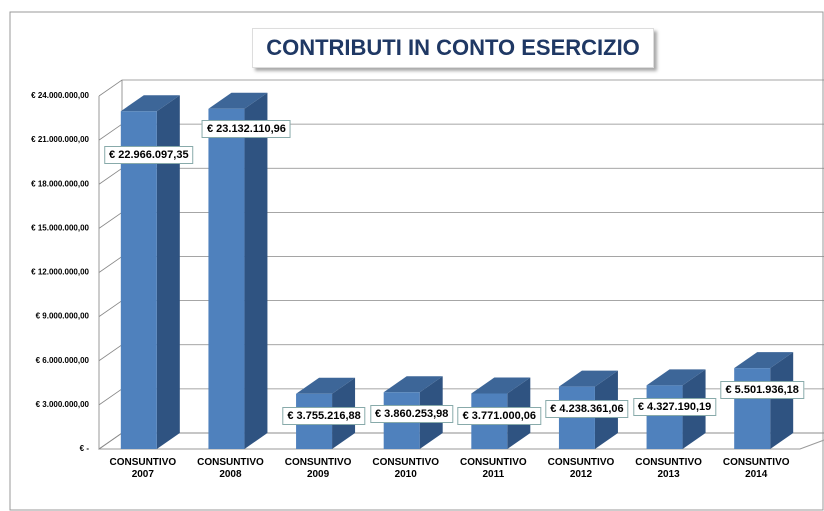  Describe the element at coordinates (318, 468) in the screenshot. I see `x-tick-label: CONSUNTIVO 2009` at that location.